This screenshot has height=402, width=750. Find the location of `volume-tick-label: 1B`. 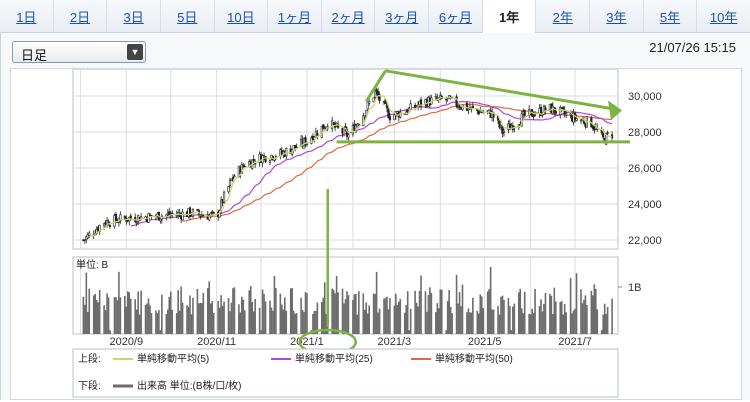

volume-tick-label: 1B is located at coordinates (634, 288).